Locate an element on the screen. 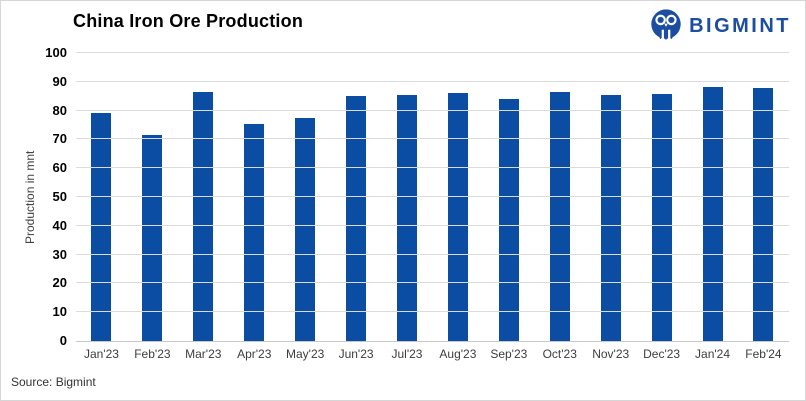  x-tick-label-Jul'23: Jul'23 is located at coordinates (407, 354).